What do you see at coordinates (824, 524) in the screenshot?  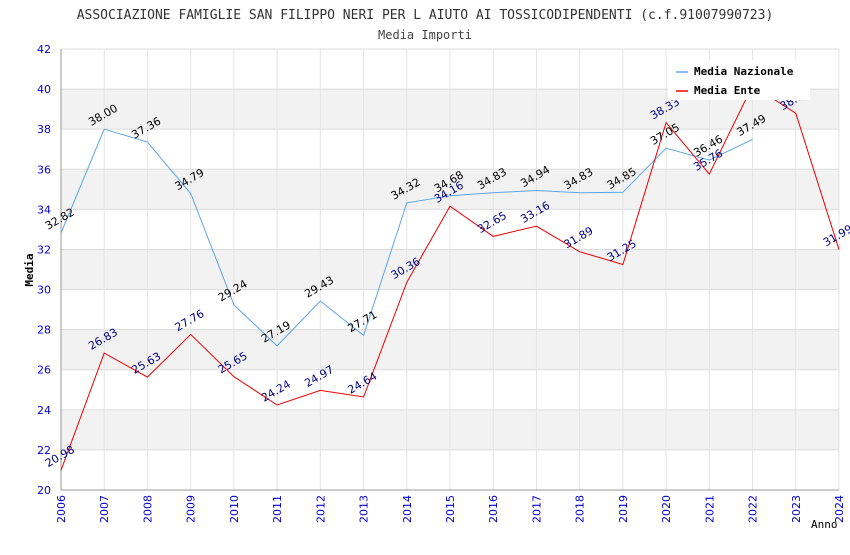 I see `x-axis-label: Anno` at bounding box center [824, 524].